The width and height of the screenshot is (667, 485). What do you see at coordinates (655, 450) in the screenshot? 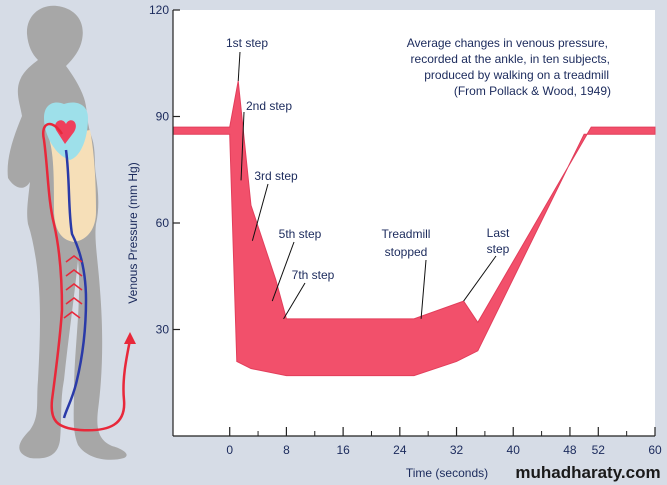
I see `x-tick-label: 60` at bounding box center [655, 450].